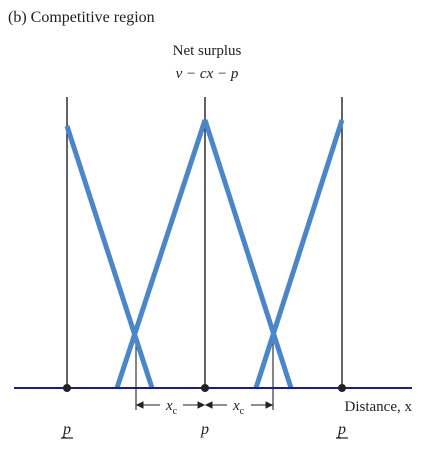 Image resolution: width=424 pixels, height=449 pixels. Describe the element at coordinates (204, 429) in the screenshot. I see `price-label-center: p` at that location.